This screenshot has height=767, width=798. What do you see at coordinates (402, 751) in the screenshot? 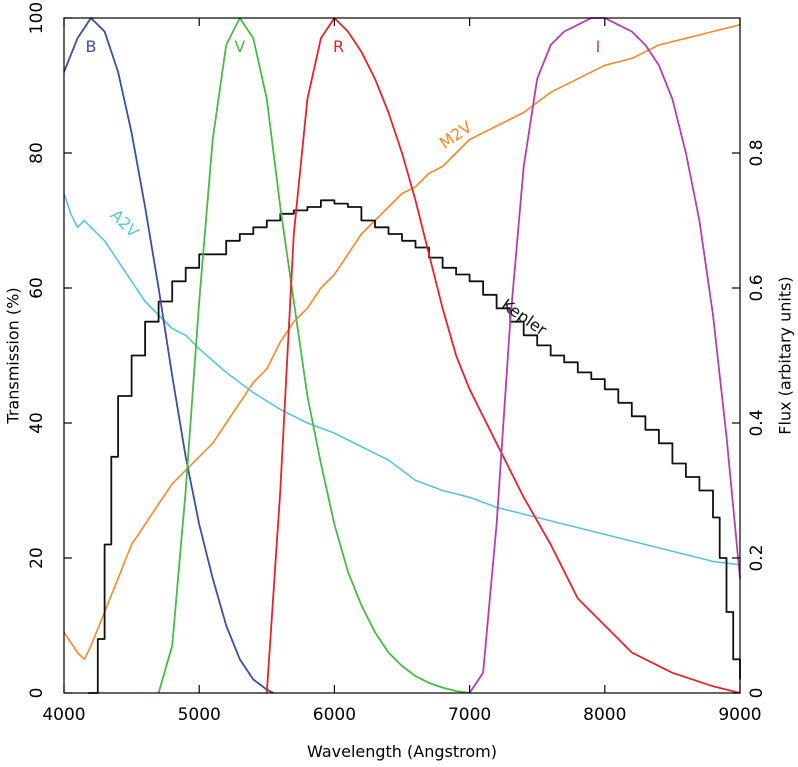
I see `x-axis-label: Wavelength (Angstrom)` at bounding box center [402, 751].